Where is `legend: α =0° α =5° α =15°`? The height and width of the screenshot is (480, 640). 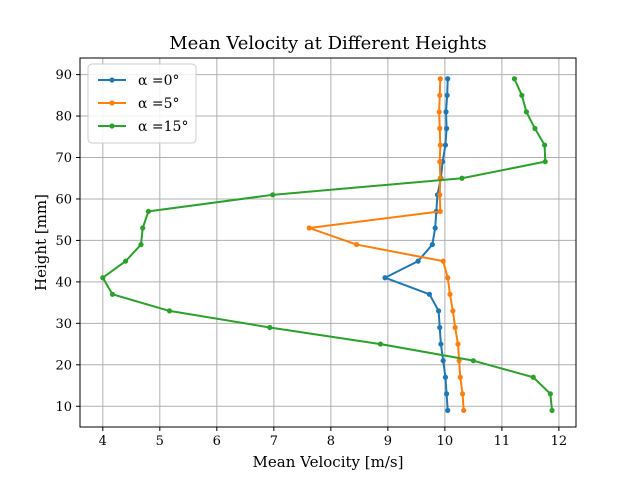 legend: α =0° α =5° α =15° is located at coordinates (142, 103).